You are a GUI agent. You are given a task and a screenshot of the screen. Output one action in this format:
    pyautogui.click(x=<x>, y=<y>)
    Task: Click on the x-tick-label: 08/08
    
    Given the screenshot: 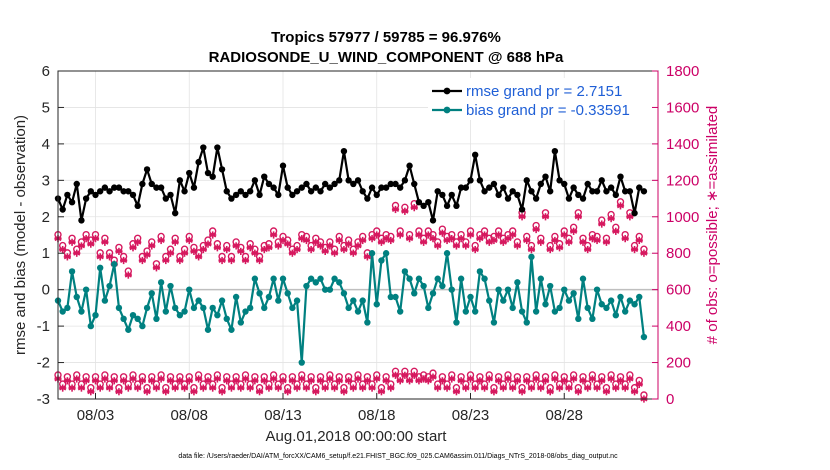 What is the action you would take?
    pyautogui.click(x=189, y=415)
    